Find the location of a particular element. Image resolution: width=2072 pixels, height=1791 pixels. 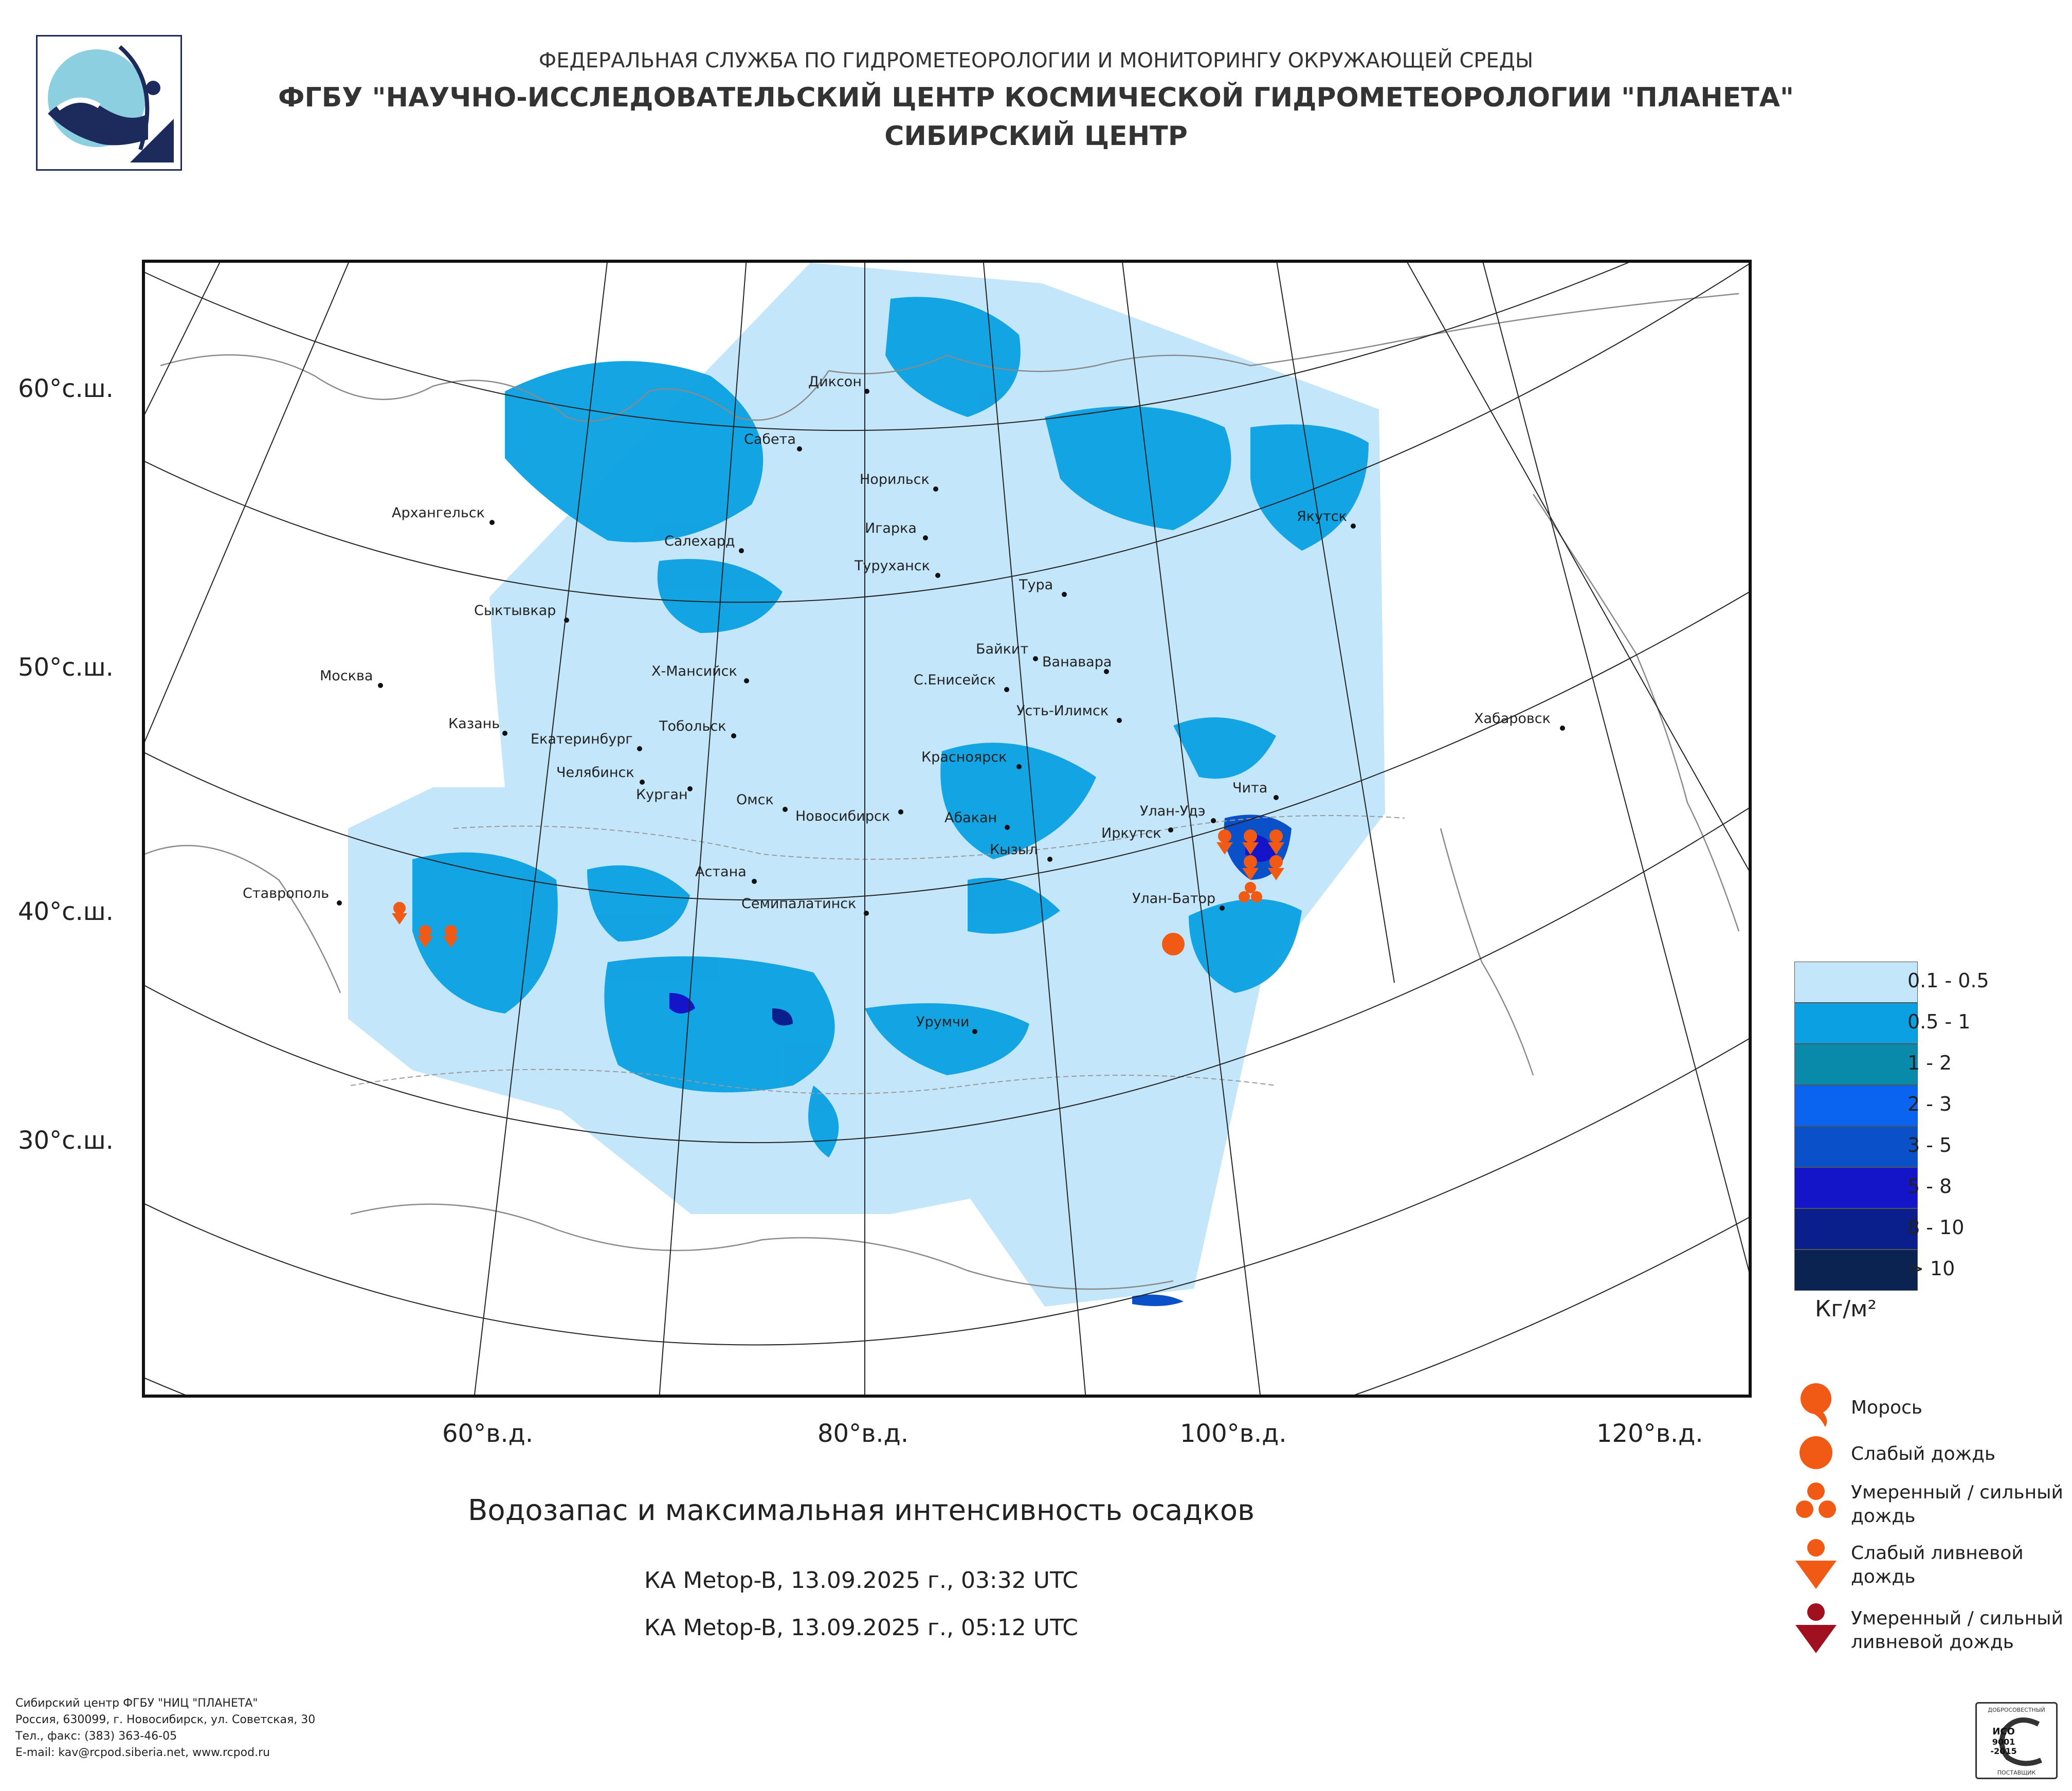

svg-text: Семипалатинск is located at coordinates (798, 904).